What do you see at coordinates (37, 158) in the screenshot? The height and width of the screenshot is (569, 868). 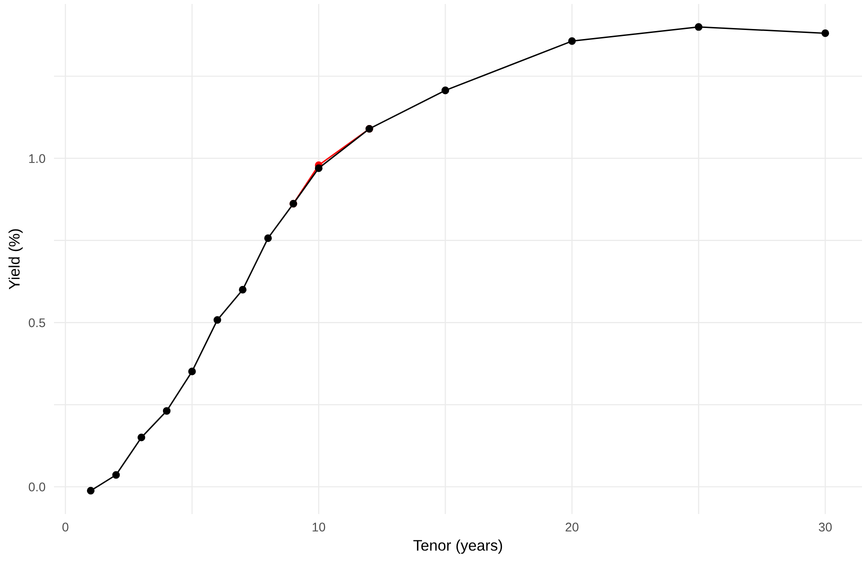 I see `y-tick-label: 1.0` at bounding box center [37, 158].